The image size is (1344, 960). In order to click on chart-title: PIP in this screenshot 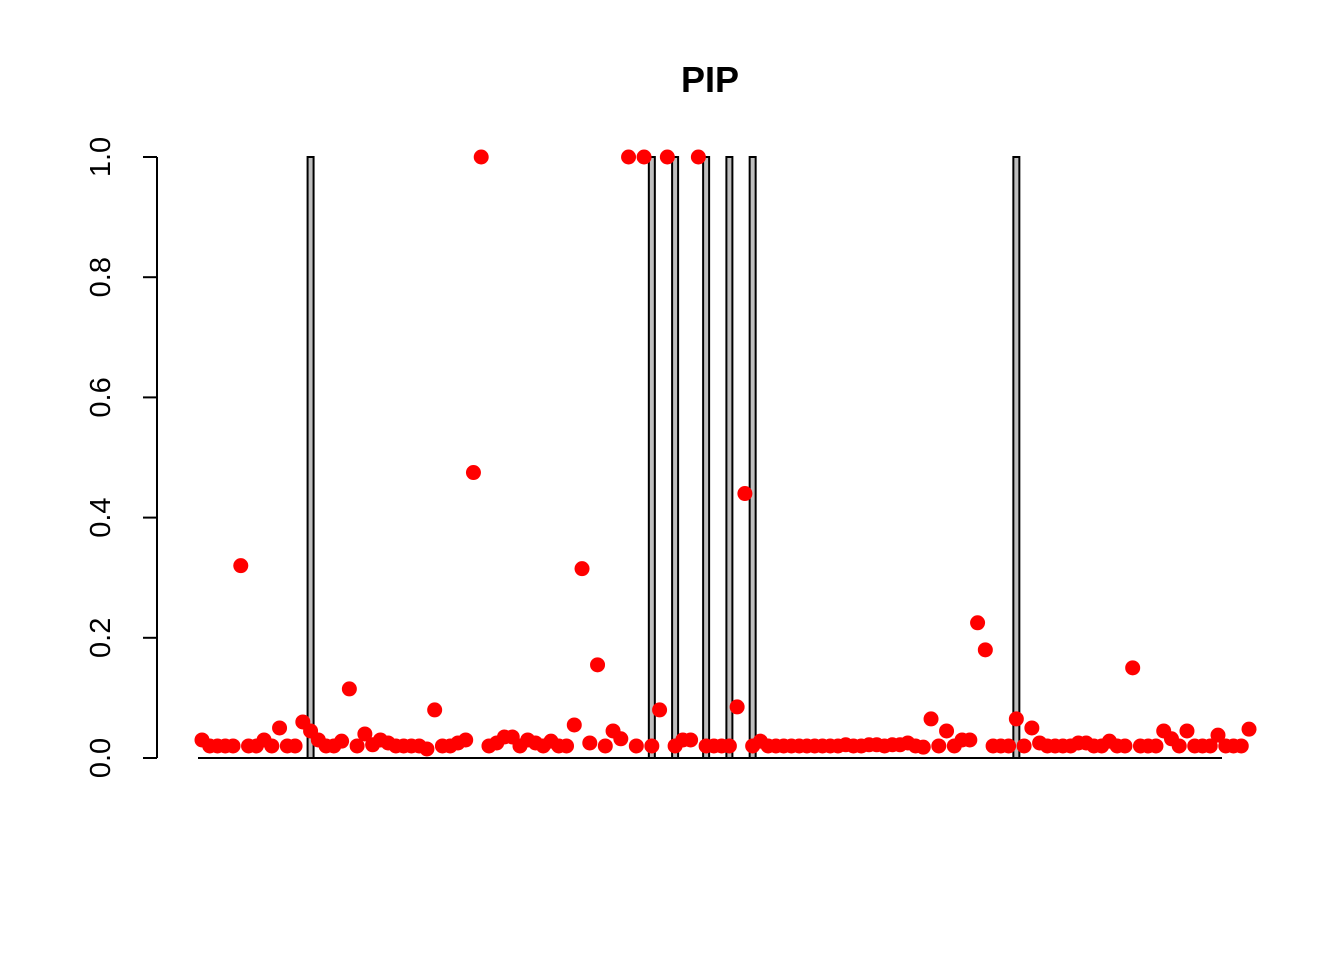, I will do `click(710, 79)`.